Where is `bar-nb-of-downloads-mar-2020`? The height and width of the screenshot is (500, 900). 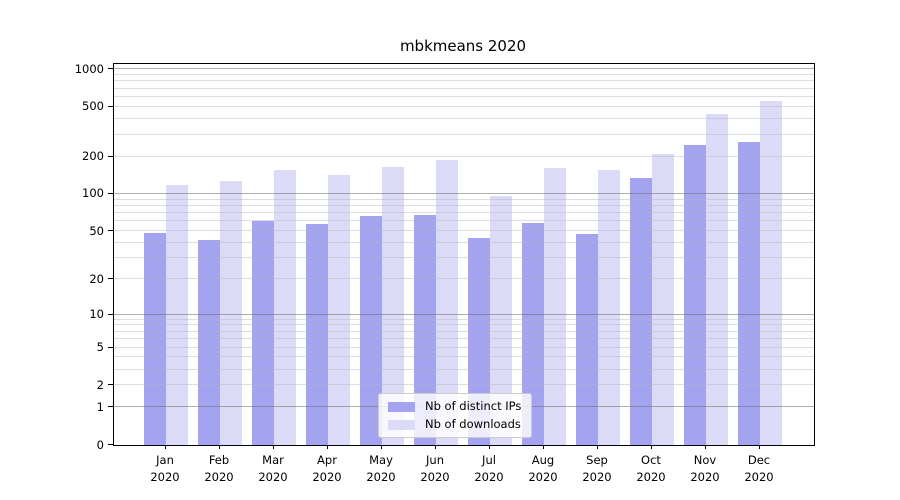
bar-nb-of-downloads-mar-2020 is located at coordinates (285, 307).